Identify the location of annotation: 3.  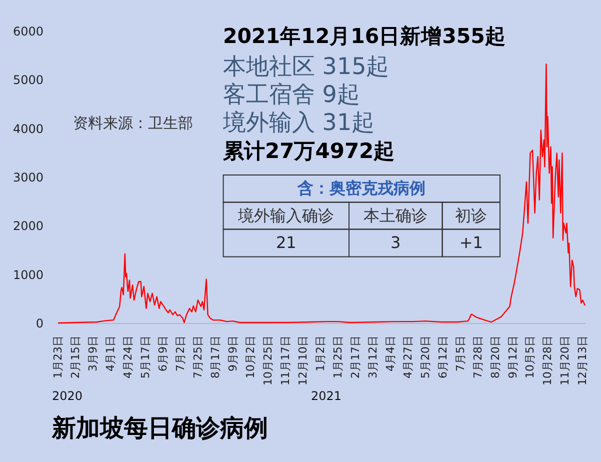
(395, 242).